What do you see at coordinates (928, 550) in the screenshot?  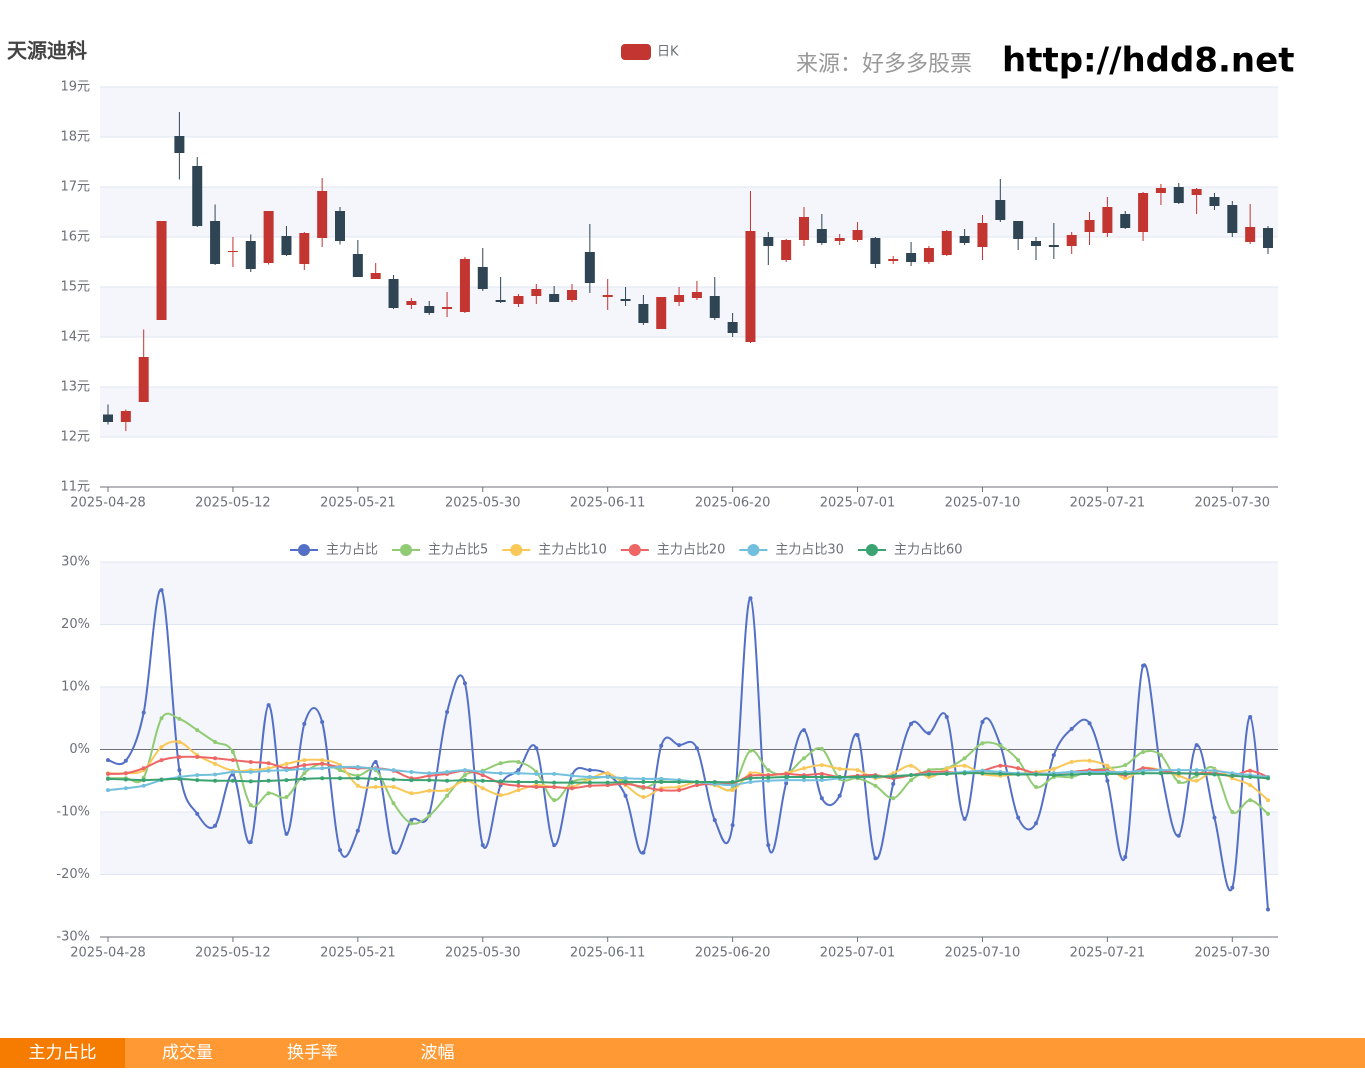 I see `legend-label: 主力占比60` at bounding box center [928, 550].